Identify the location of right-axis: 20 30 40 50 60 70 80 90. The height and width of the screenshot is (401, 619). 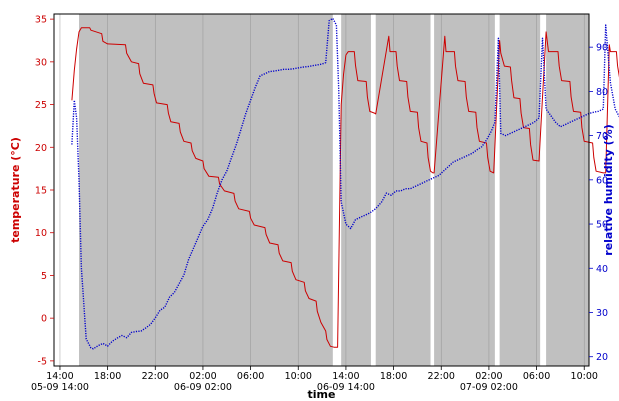
(598, 203).